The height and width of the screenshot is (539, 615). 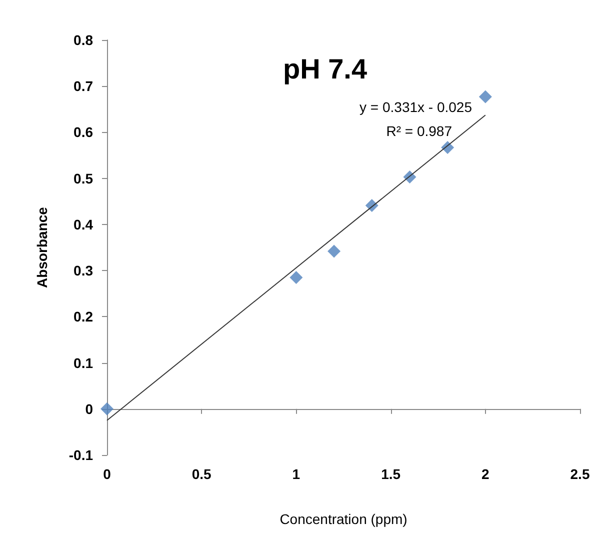 What do you see at coordinates (419, 131) in the screenshot?
I see `annotation: R² = 0.987` at bounding box center [419, 131].